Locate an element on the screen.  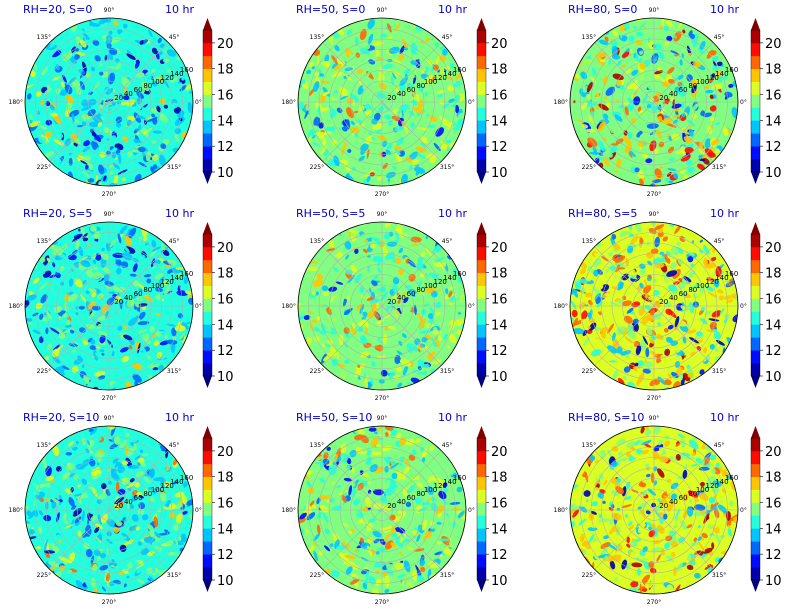
panel-title: RH=80, S=0 is located at coordinates (602, 9).